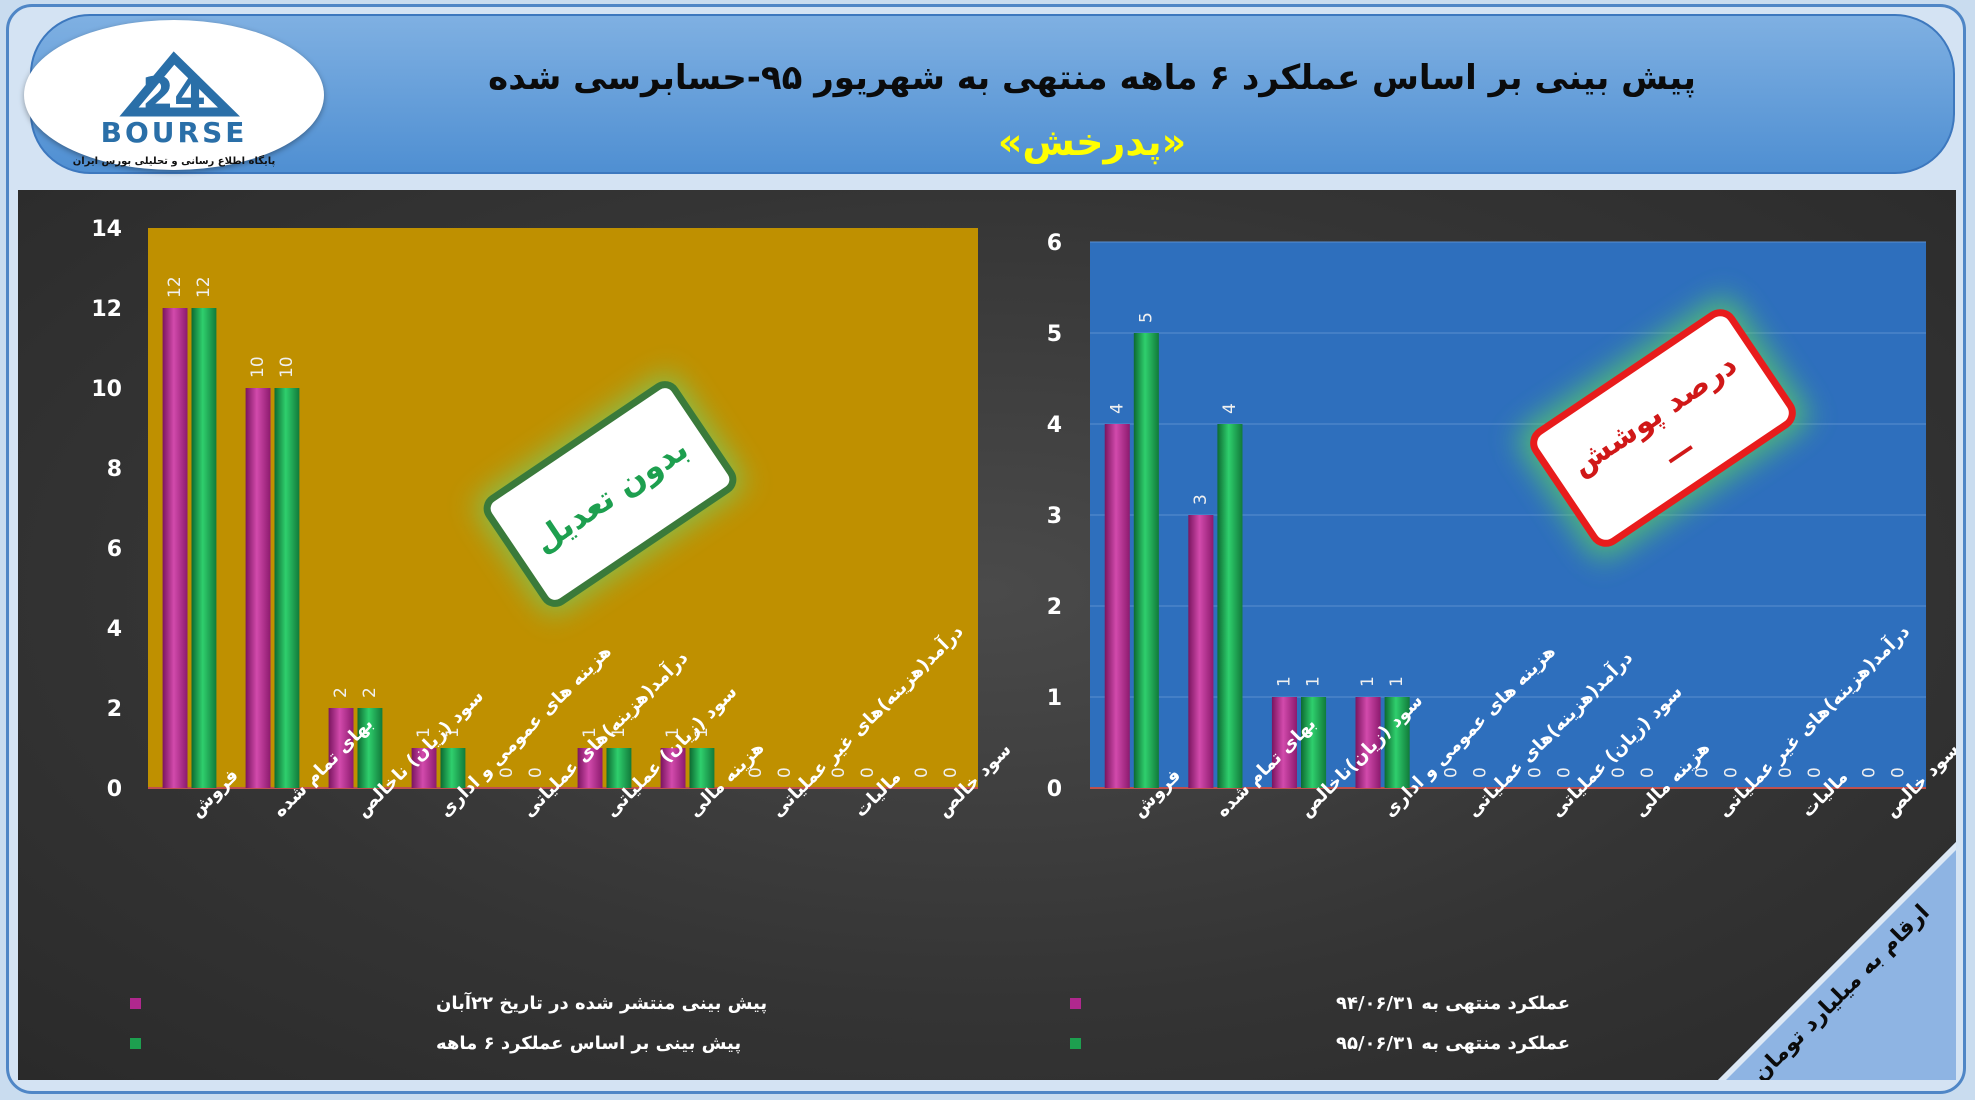  I want to click on right-ytick-6: 6, so click(1054, 243).